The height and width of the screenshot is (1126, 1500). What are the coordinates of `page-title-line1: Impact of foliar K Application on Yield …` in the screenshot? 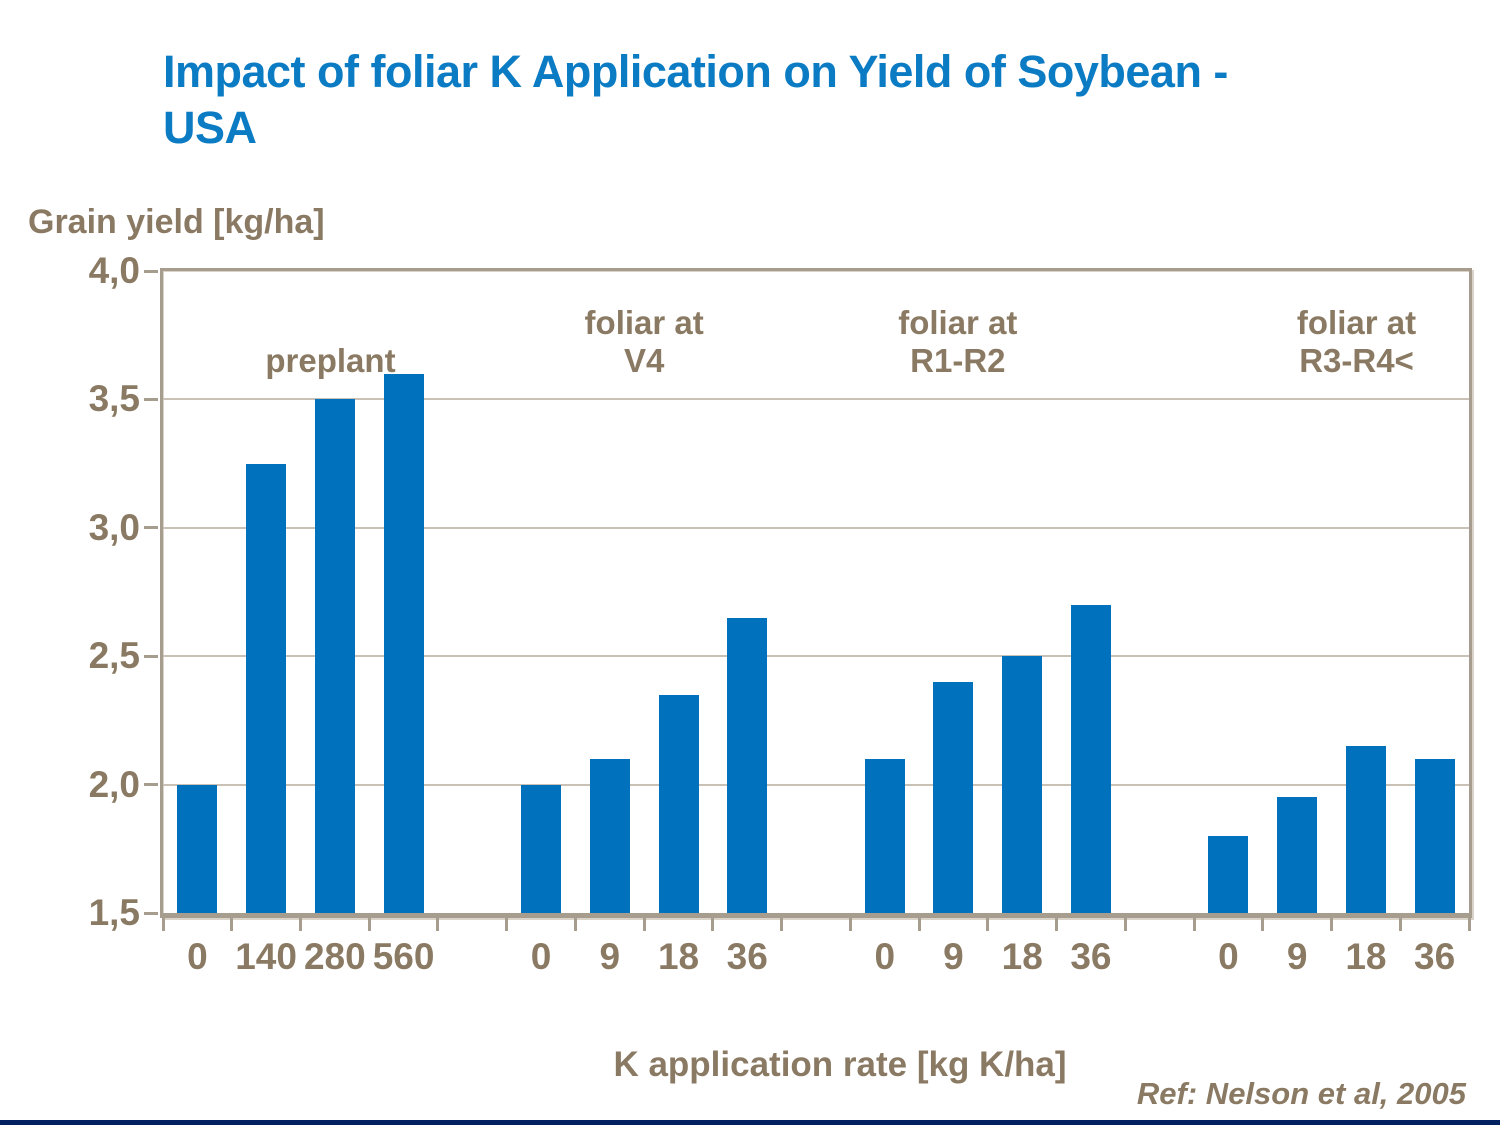 It's located at (695, 71).